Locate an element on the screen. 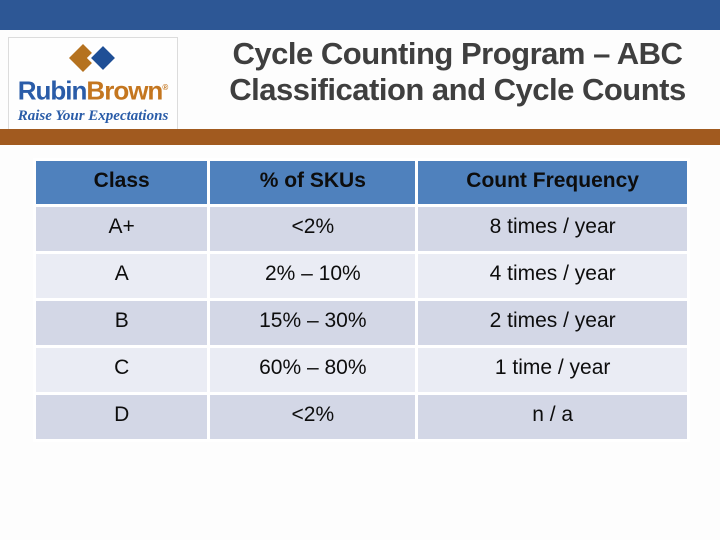 The image size is (720, 540). brand-wordmark: RubinBrown® is located at coordinates (93, 89).